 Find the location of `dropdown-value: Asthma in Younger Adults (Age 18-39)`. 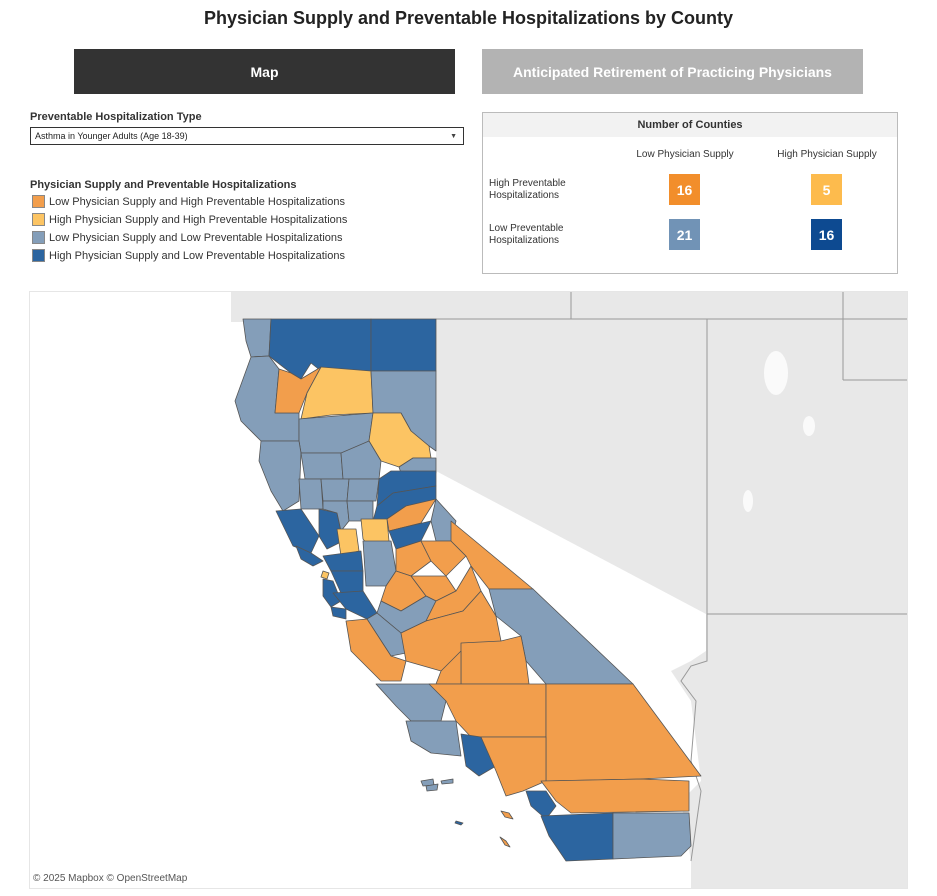

dropdown-value: Asthma in Younger Adults (Age 18-39) is located at coordinates (111, 136).